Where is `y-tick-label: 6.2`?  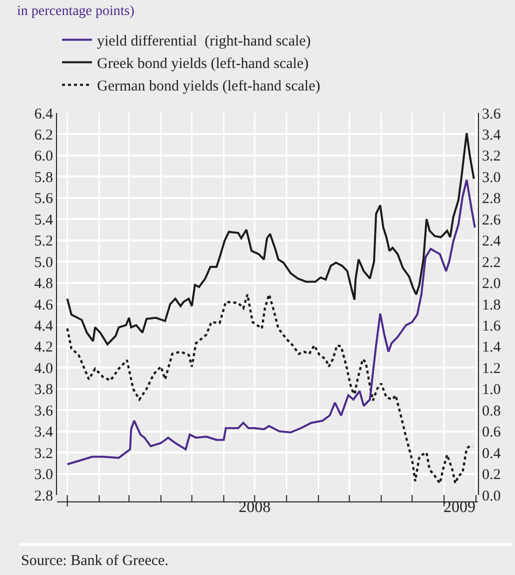
y-tick-label: 6.2 is located at coordinates (43, 135).